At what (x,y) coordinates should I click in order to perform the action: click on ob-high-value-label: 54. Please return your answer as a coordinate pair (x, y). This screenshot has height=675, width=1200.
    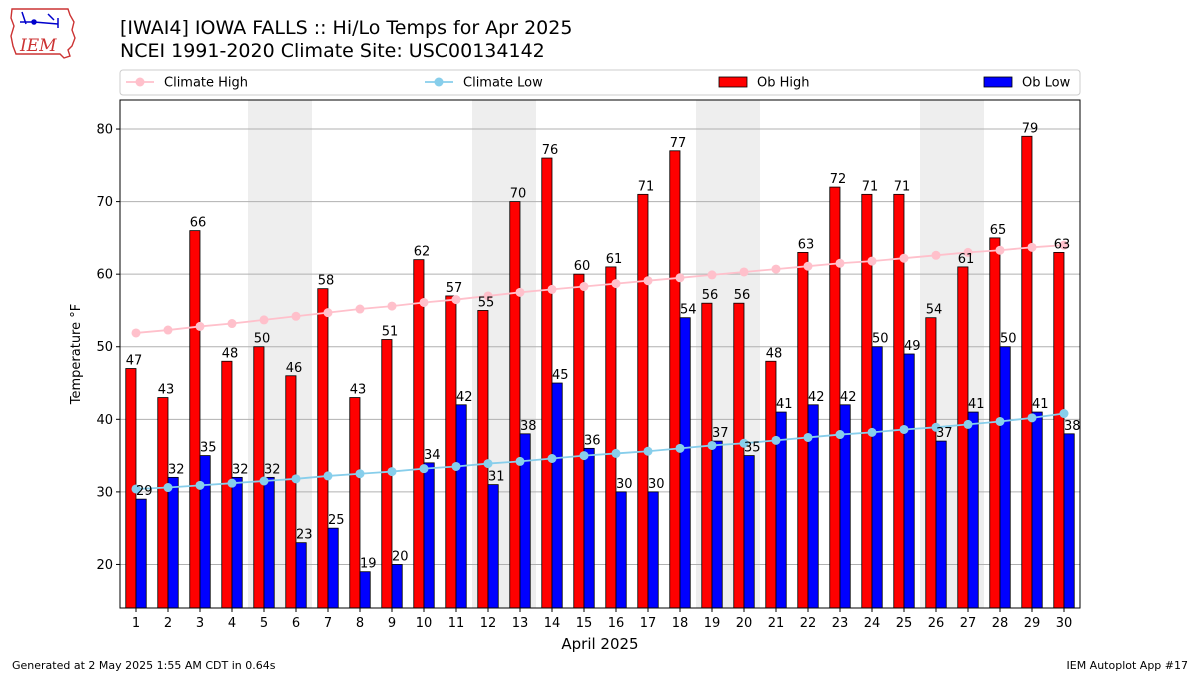
    Looking at the image, I should click on (934, 310).